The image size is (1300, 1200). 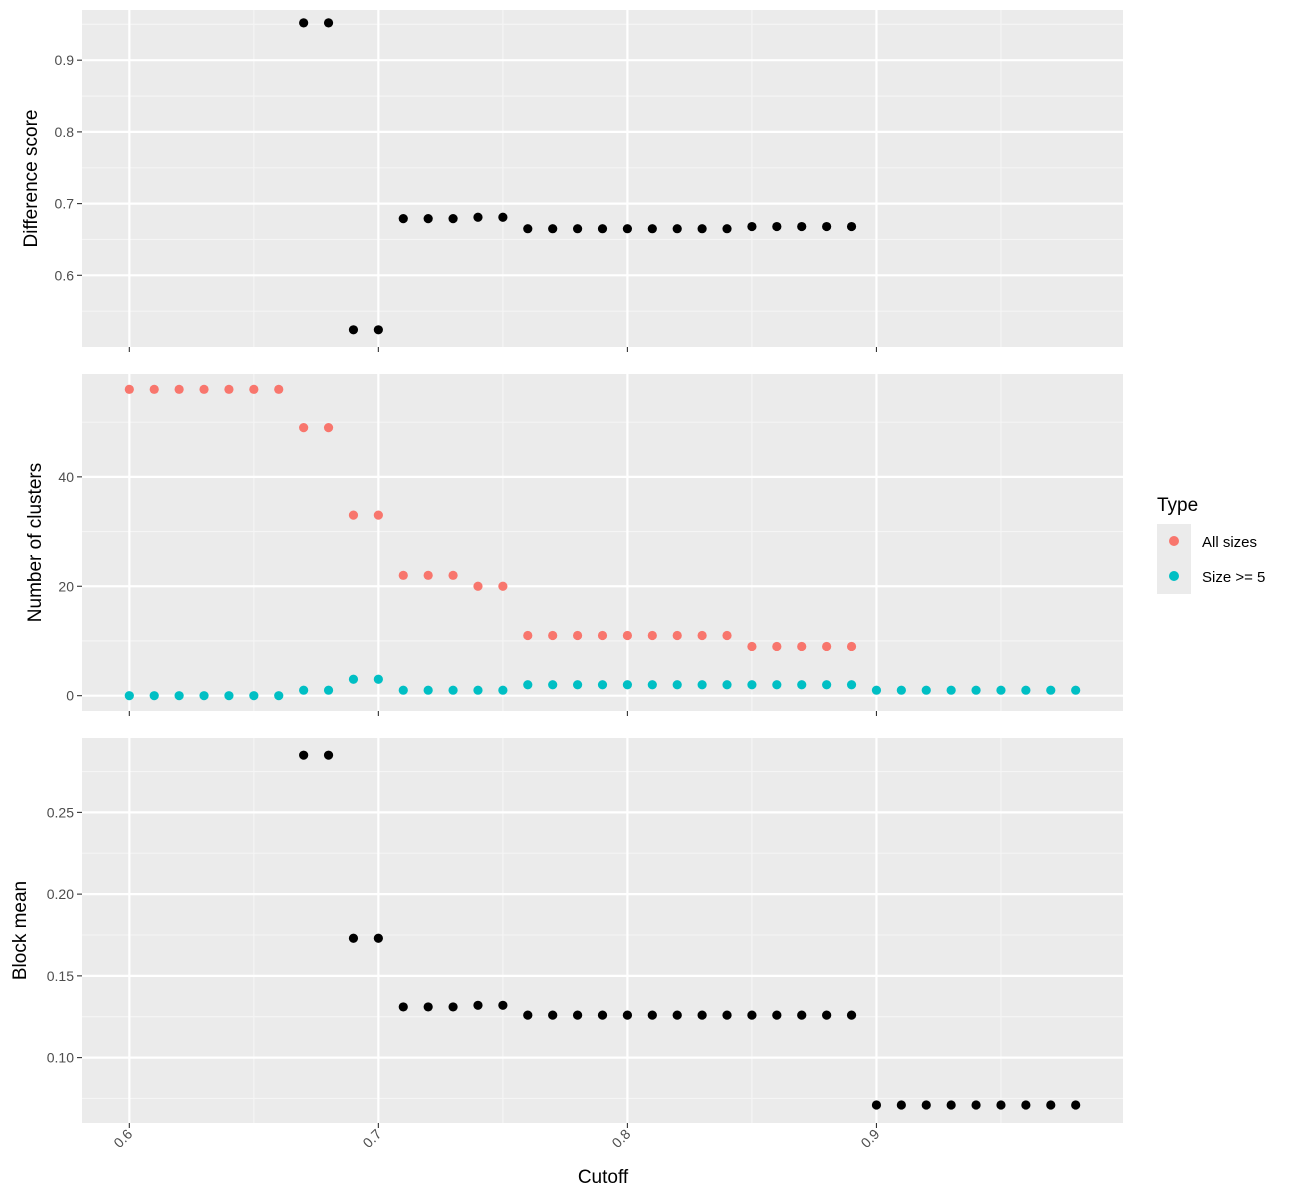 What do you see at coordinates (31, 179) in the screenshot?
I see `difference-score-y-axis-title: Difference score` at bounding box center [31, 179].